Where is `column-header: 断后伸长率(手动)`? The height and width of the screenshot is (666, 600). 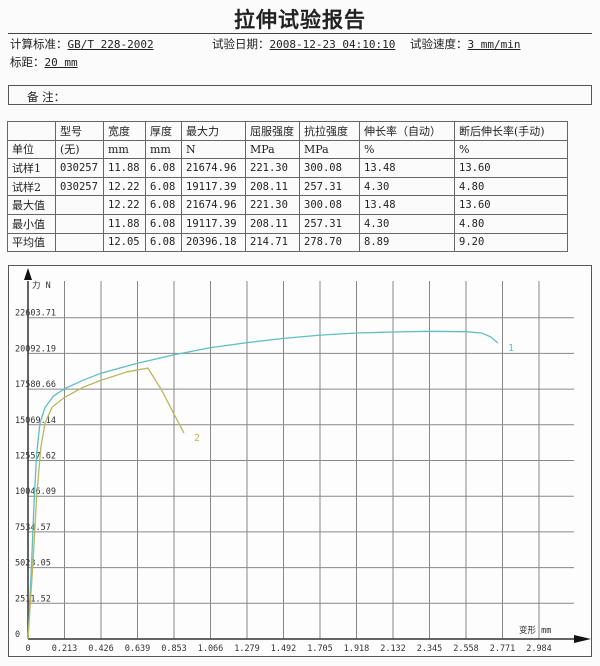
column-header: 断后伸长率(手动) is located at coordinates (511, 131).